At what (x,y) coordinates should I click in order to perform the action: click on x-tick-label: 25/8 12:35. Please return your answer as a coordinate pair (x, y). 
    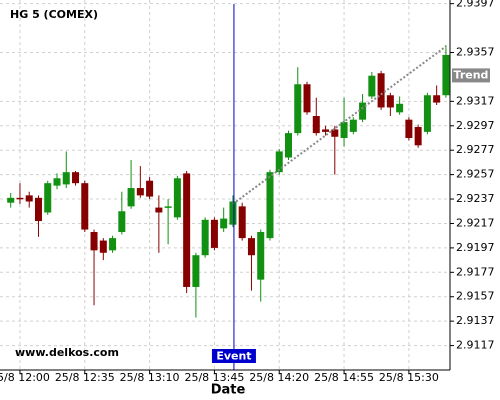
    Looking at the image, I should click on (85, 377).